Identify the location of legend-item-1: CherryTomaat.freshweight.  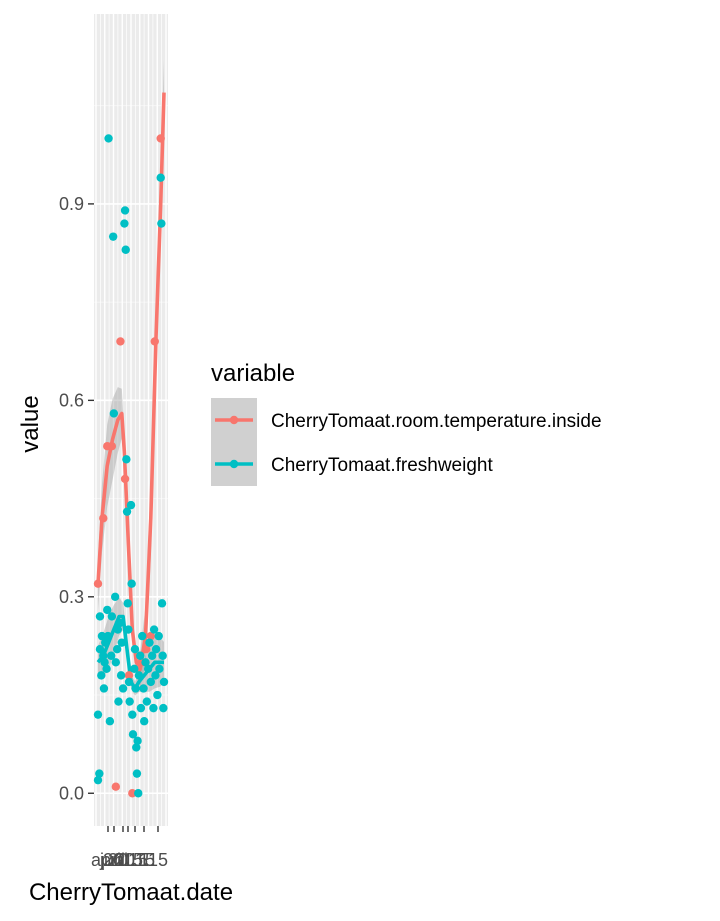
(352, 464).